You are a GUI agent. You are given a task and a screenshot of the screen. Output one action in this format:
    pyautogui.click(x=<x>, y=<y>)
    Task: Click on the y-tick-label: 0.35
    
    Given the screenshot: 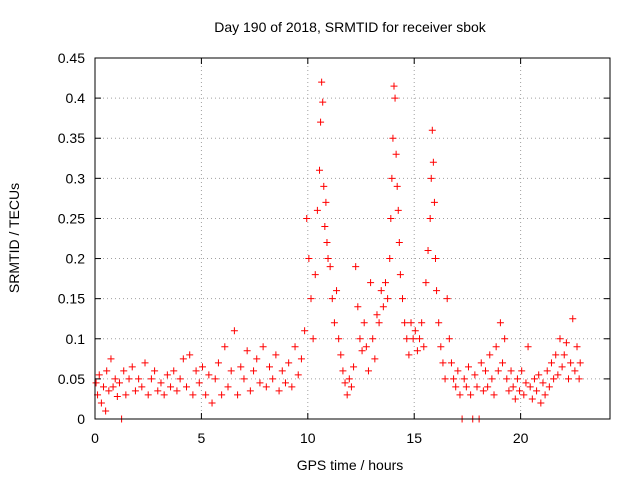 What is the action you would take?
    pyautogui.click(x=71, y=138)
    